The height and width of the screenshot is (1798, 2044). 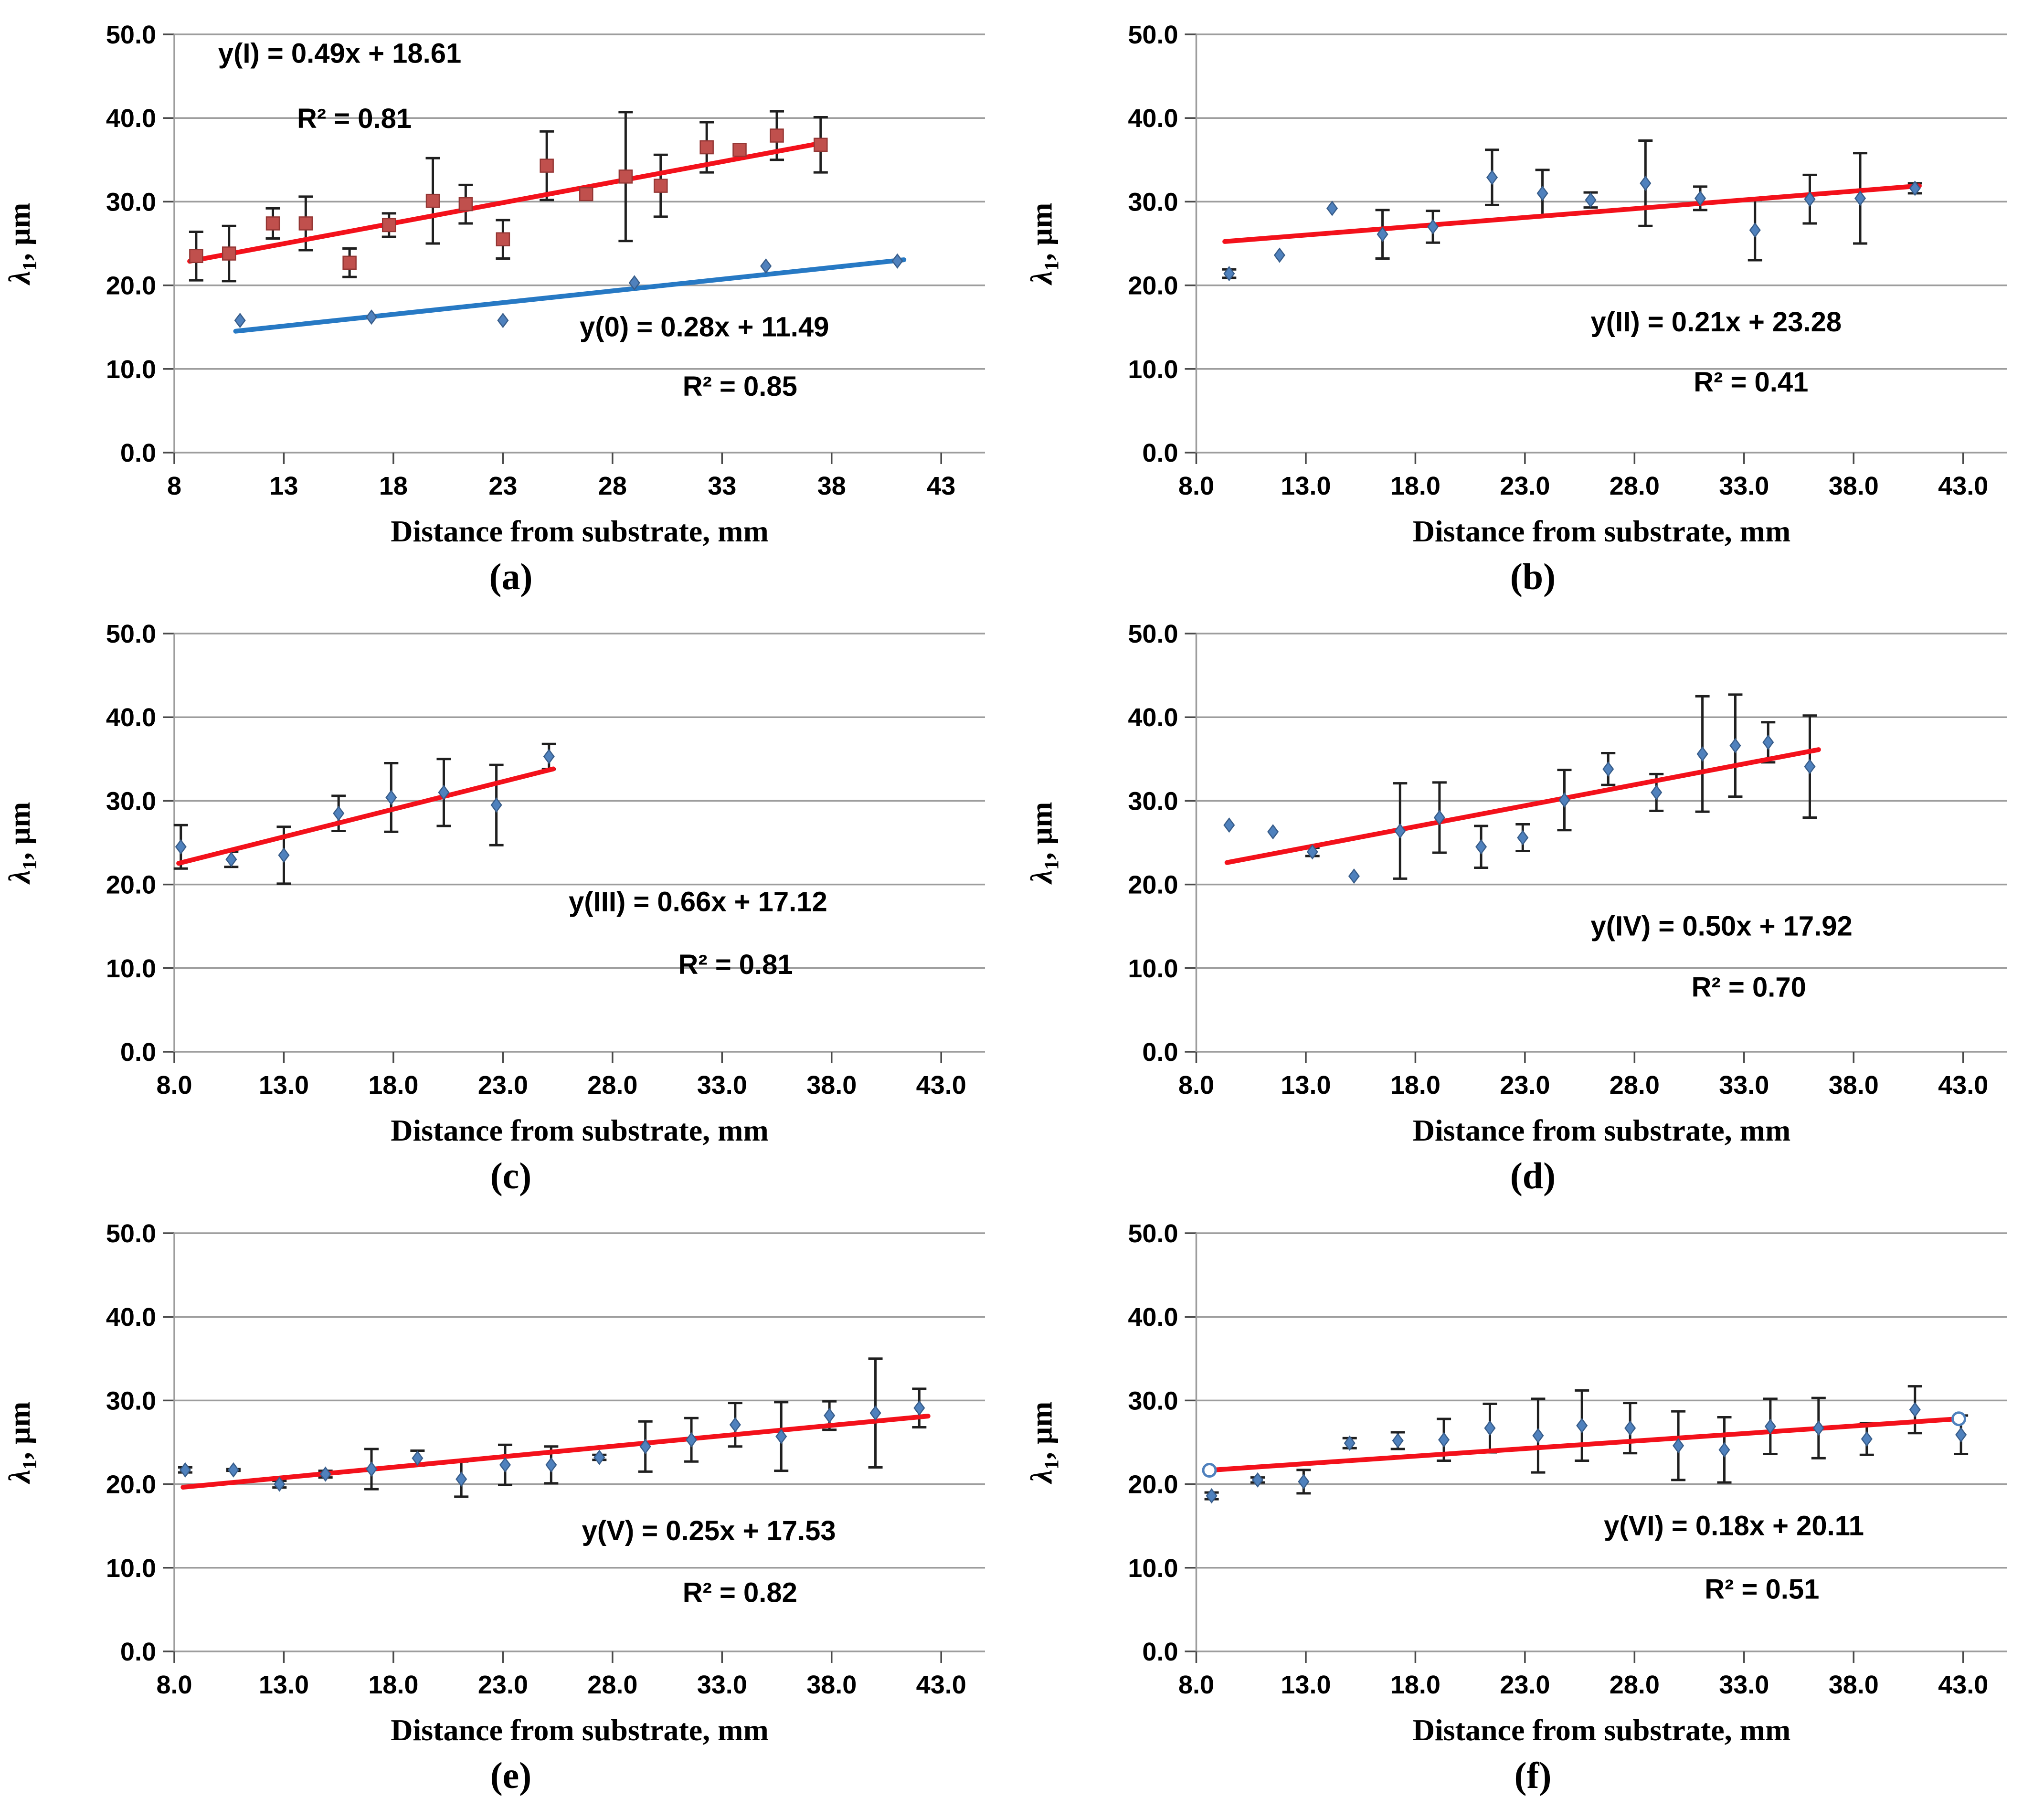 What do you see at coordinates (831, 486) in the screenshot?
I see `x-tick-label: 38` at bounding box center [831, 486].